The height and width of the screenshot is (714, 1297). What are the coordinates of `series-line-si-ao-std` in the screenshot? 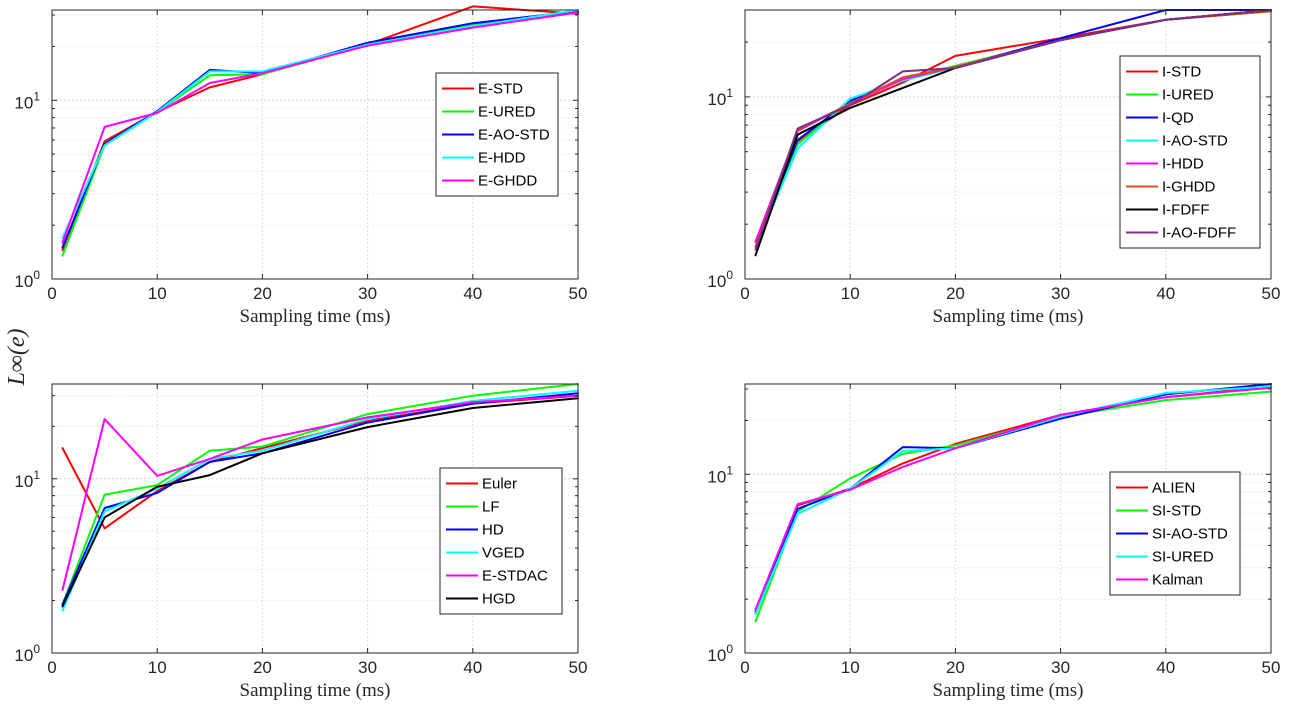 It's located at (1013, 498).